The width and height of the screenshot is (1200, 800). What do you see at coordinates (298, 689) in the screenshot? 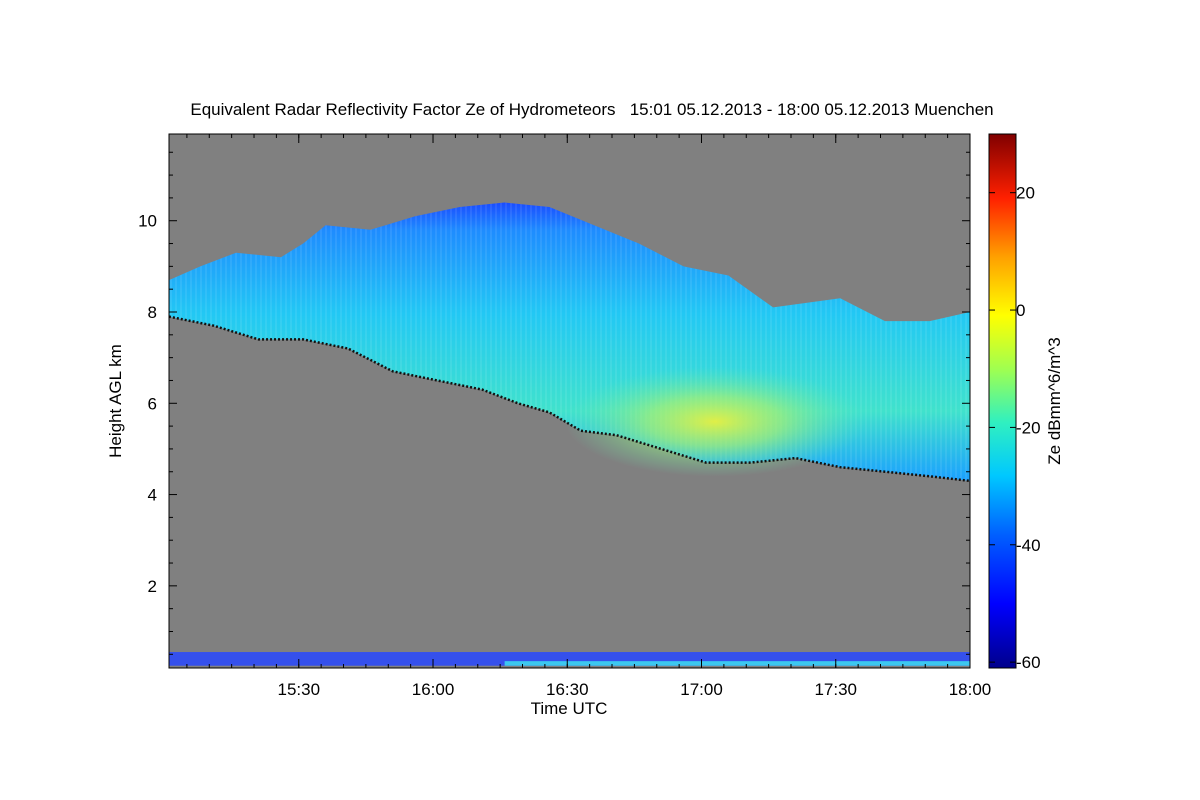
I see `x-tick-label: 15:30` at bounding box center [298, 689].